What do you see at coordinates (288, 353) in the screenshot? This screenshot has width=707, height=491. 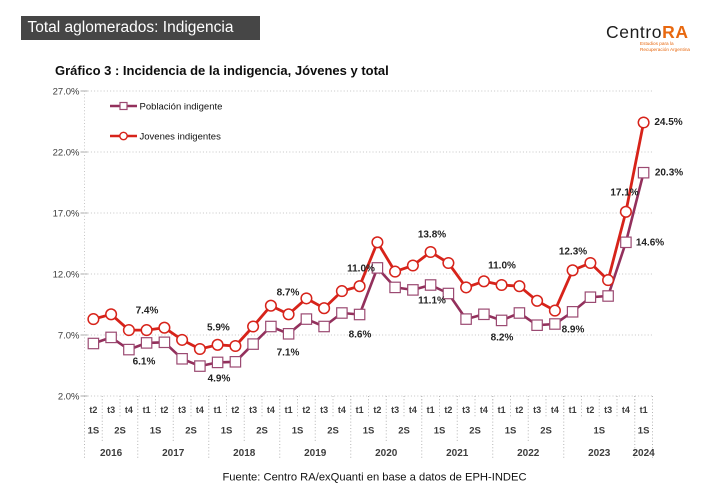 I see `svg-text: 7.1%` at bounding box center [288, 353].